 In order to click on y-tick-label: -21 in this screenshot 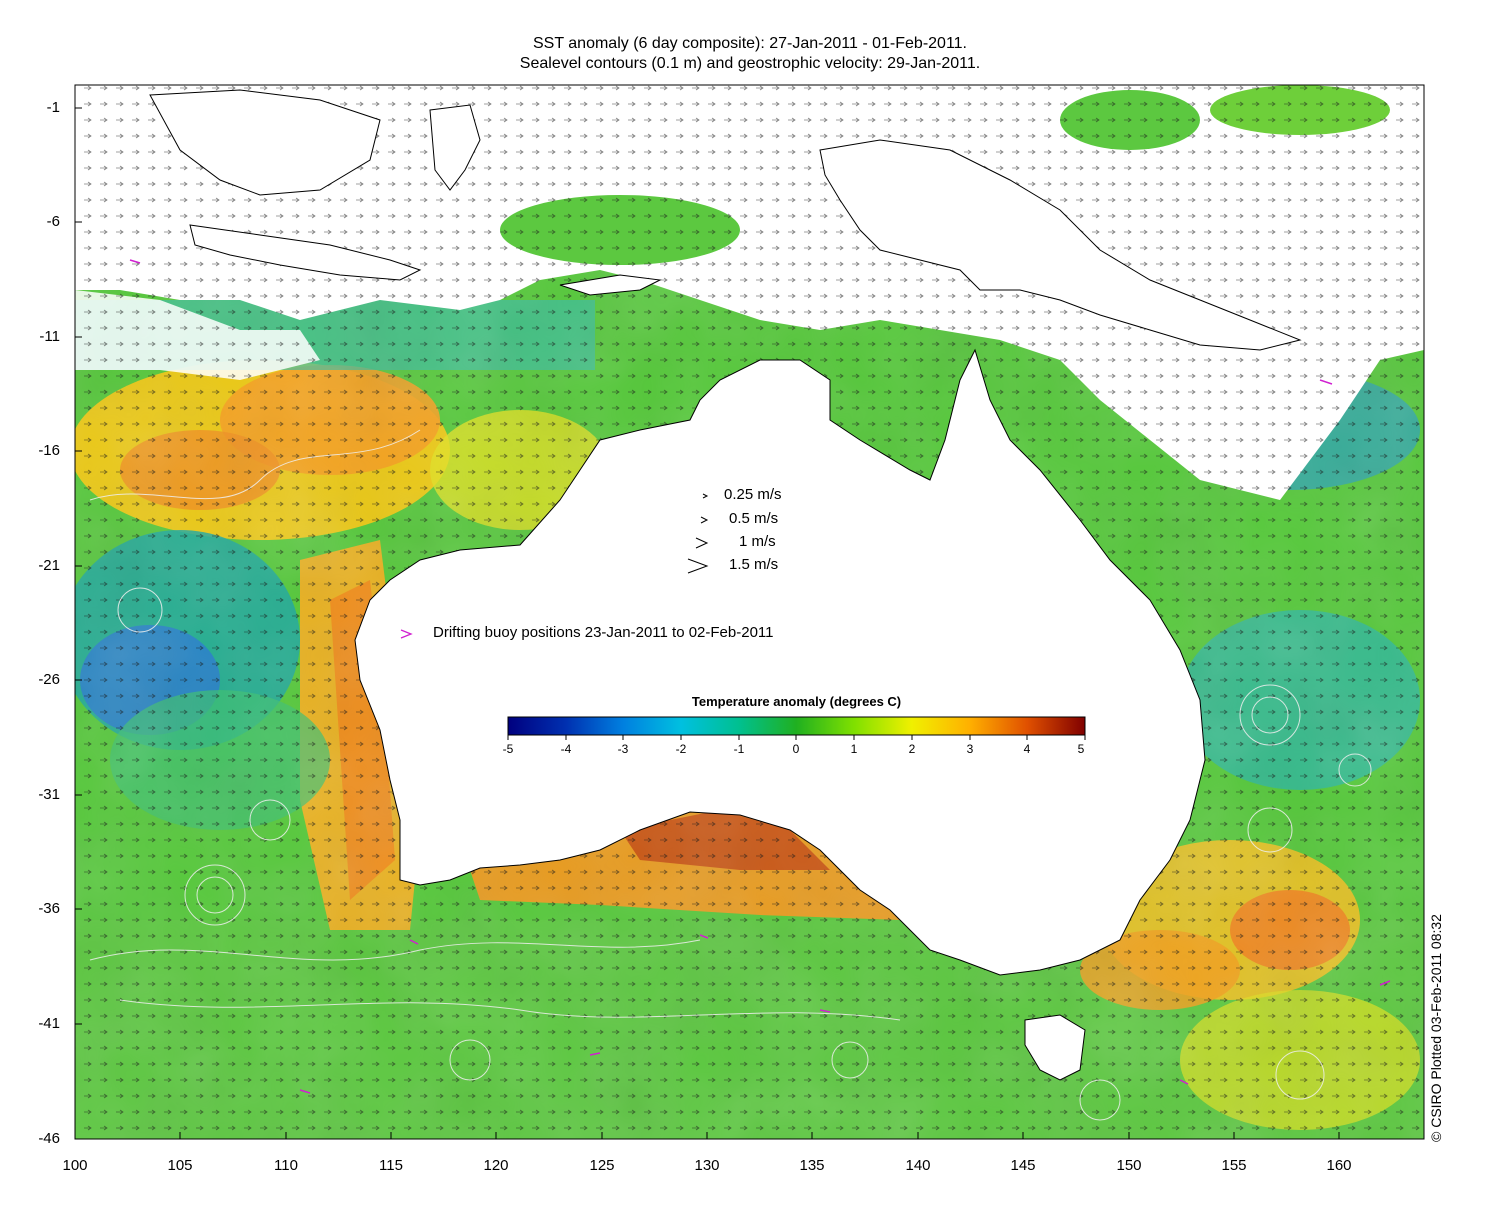, I will do `click(49, 565)`.